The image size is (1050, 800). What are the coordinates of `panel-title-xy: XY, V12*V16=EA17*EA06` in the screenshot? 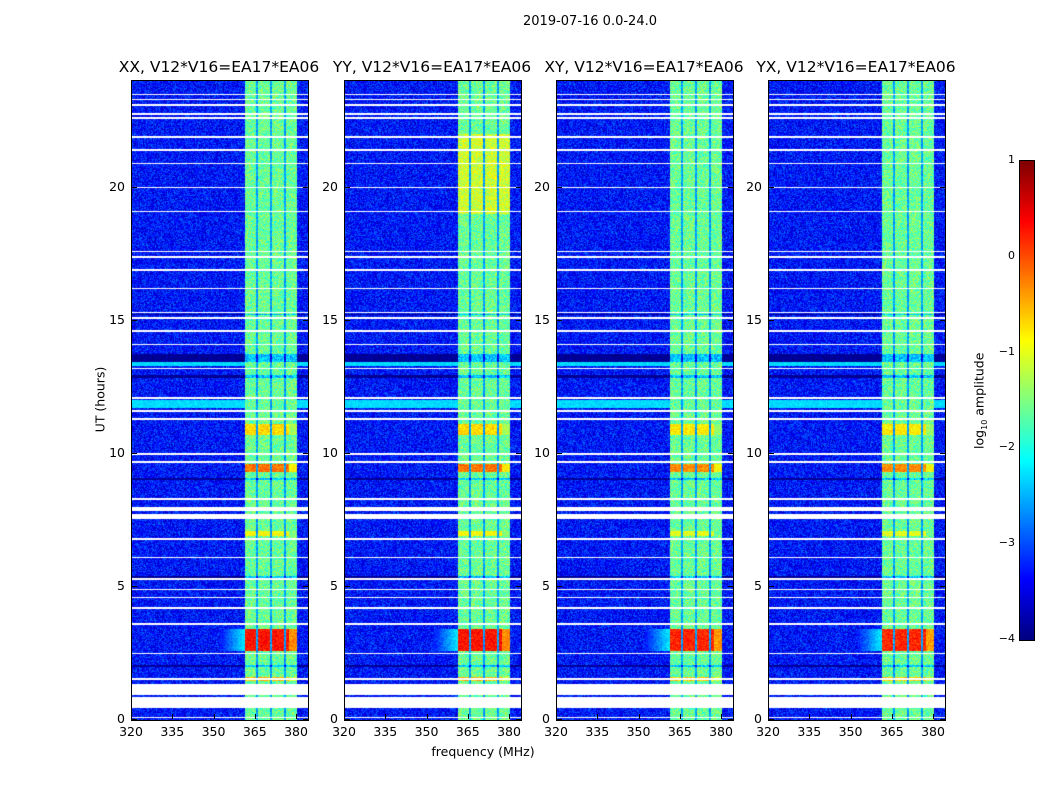 It's located at (644, 67).